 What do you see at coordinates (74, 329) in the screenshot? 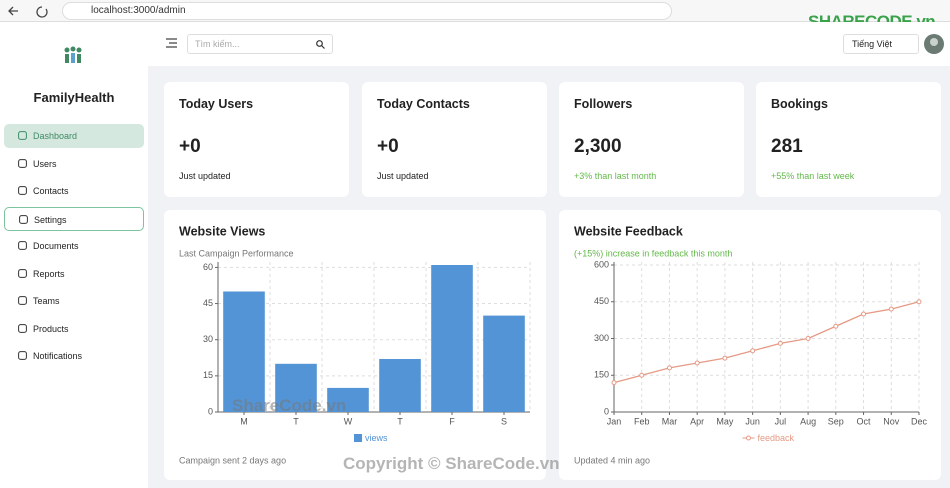
I see `menu-item: Products` at bounding box center [74, 329].